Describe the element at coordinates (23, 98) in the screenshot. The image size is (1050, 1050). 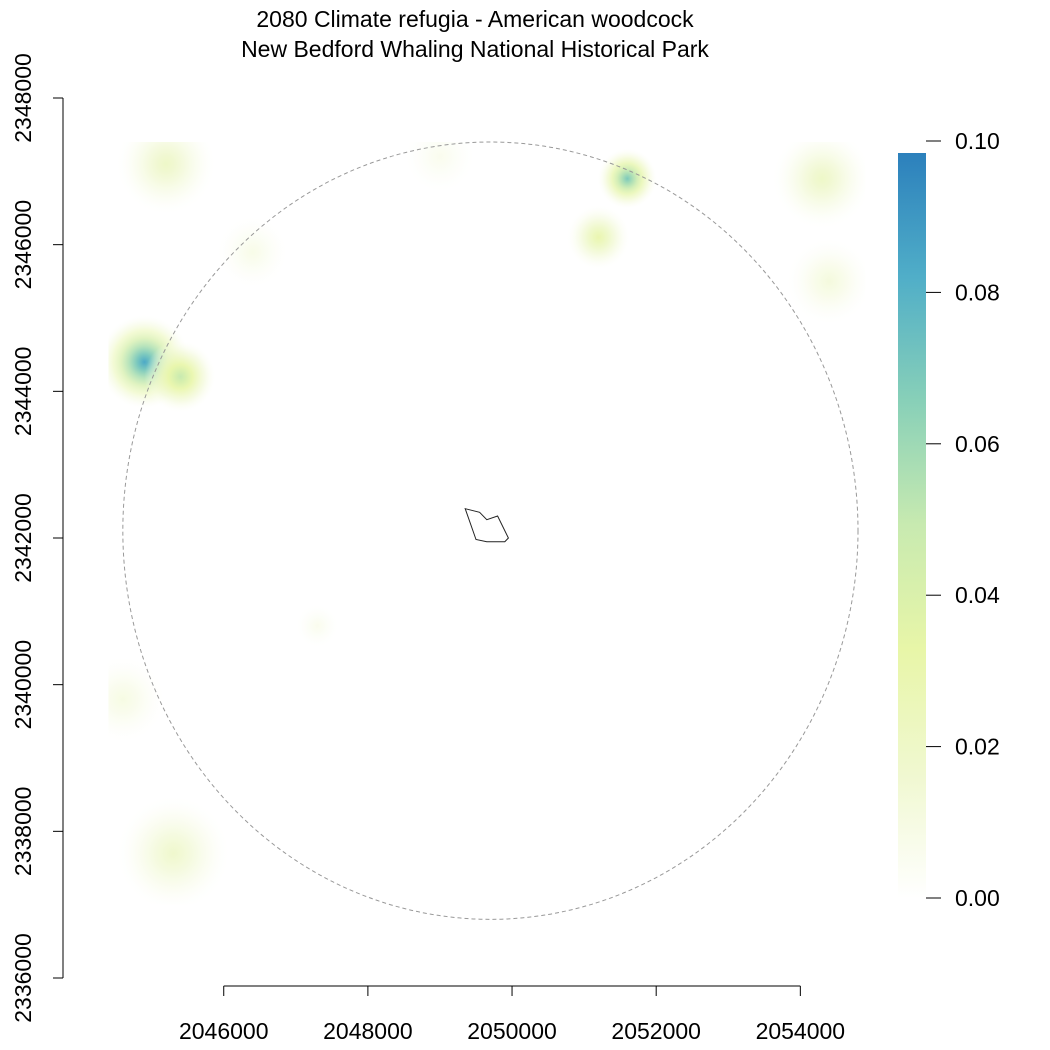
I see `y-tick-label: 2348000` at that location.